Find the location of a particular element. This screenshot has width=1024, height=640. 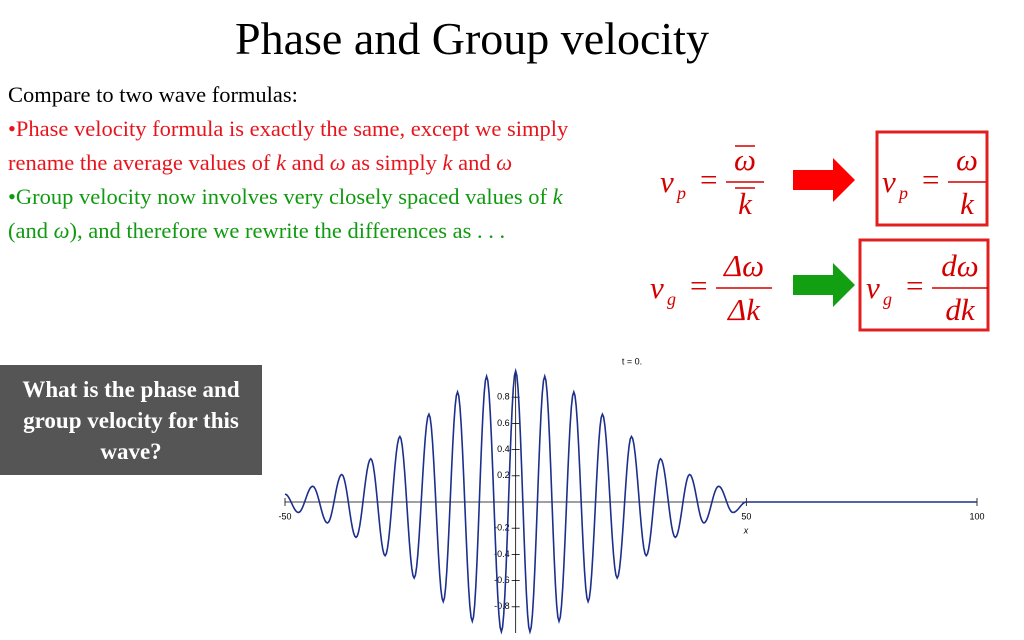

intro: Compare to two wave formulas: is located at coordinates (153, 94).